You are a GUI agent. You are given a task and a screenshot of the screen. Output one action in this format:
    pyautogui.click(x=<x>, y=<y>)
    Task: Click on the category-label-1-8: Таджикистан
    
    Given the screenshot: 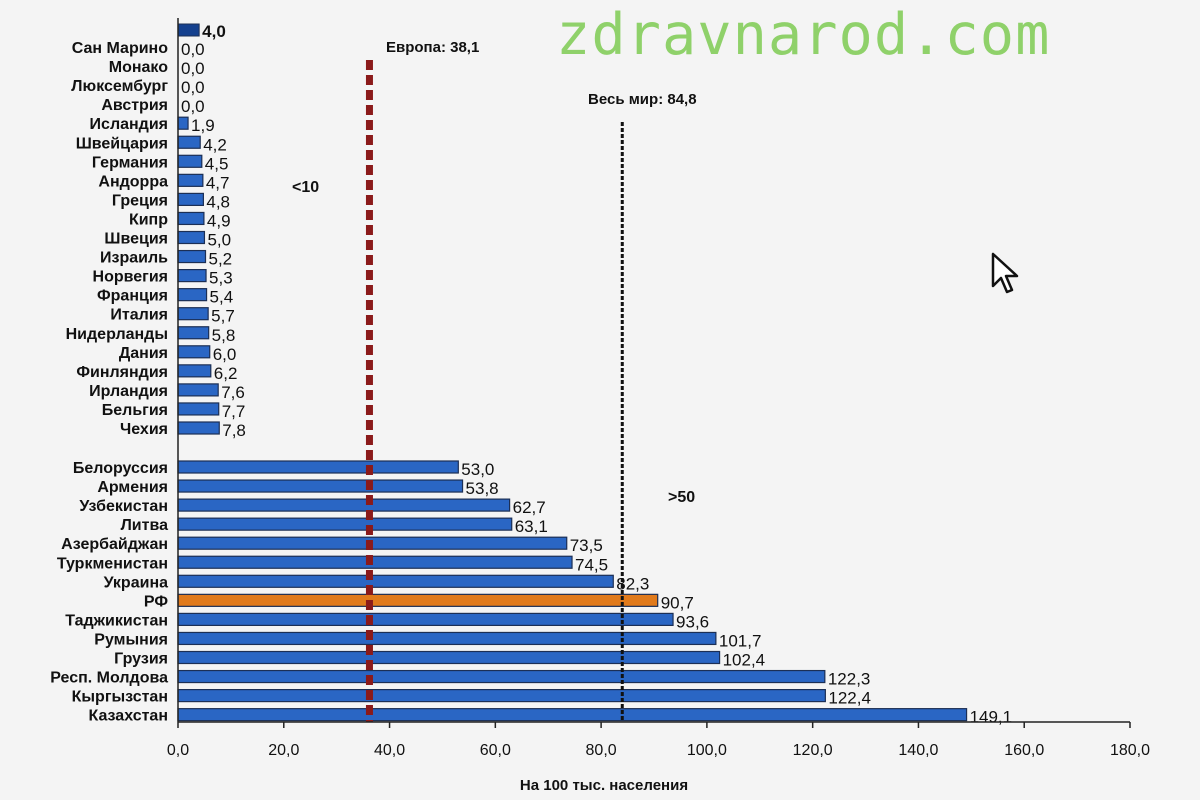 What is the action you would take?
    pyautogui.click(x=116, y=620)
    